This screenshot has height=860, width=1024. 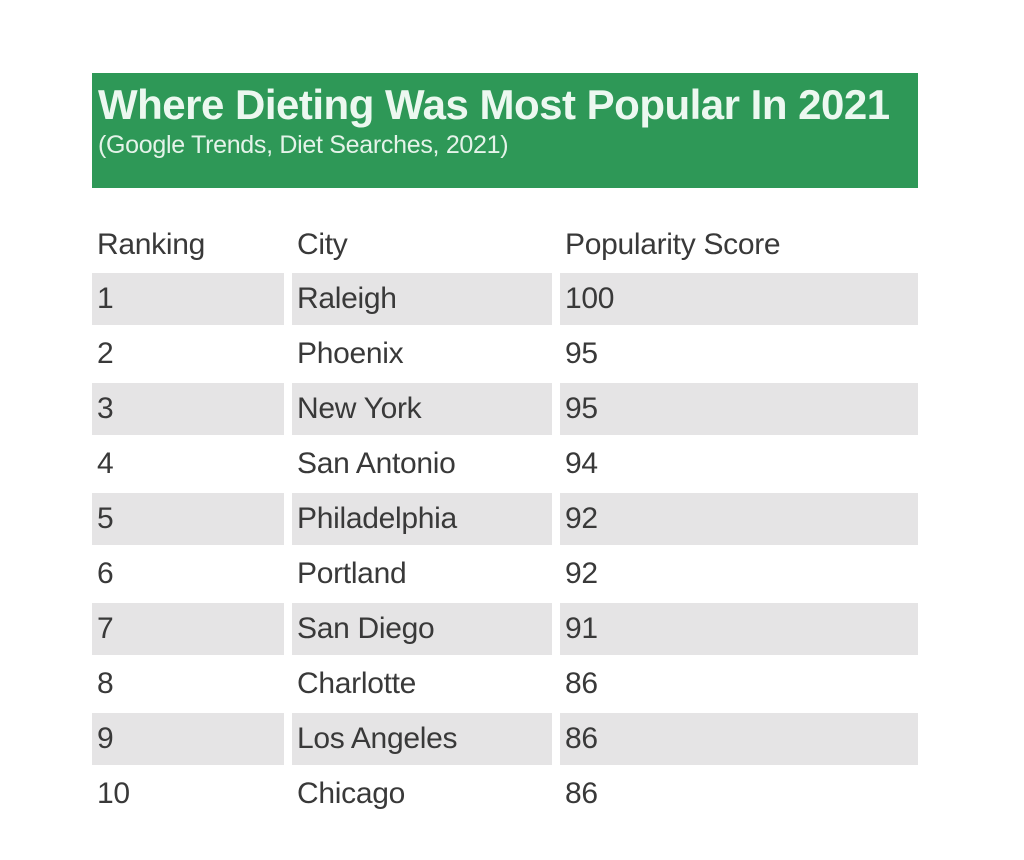 What do you see at coordinates (351, 793) in the screenshot?
I see `city-cell: Chicago` at bounding box center [351, 793].